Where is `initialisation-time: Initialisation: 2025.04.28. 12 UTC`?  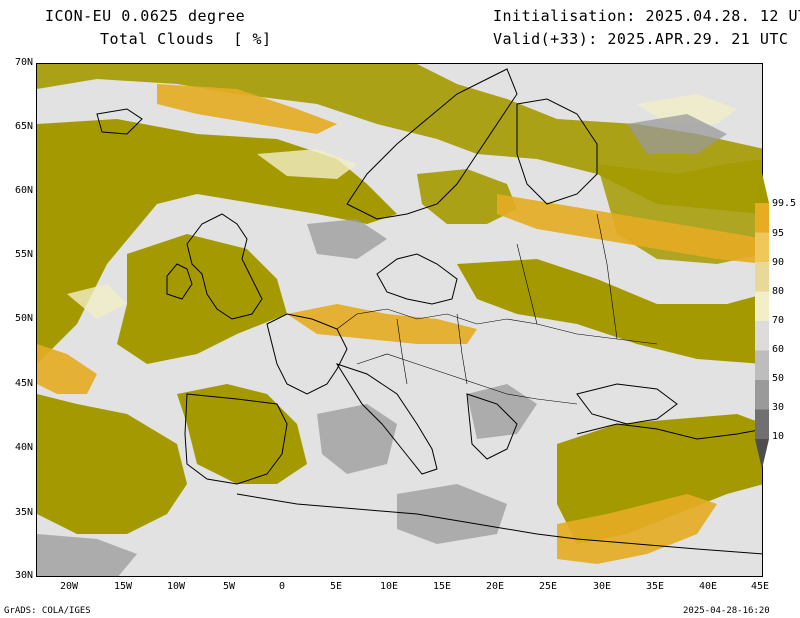 initialisation-time: Initialisation: 2025.04.28. 12 UTC is located at coordinates (646, 16).